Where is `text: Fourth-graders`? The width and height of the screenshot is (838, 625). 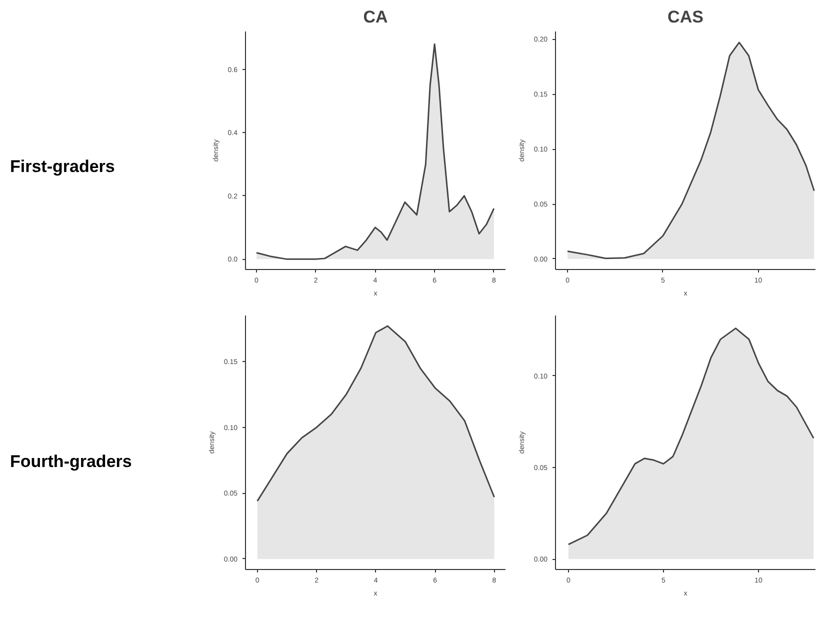
text: Fourth-graders is located at coordinates (71, 462).